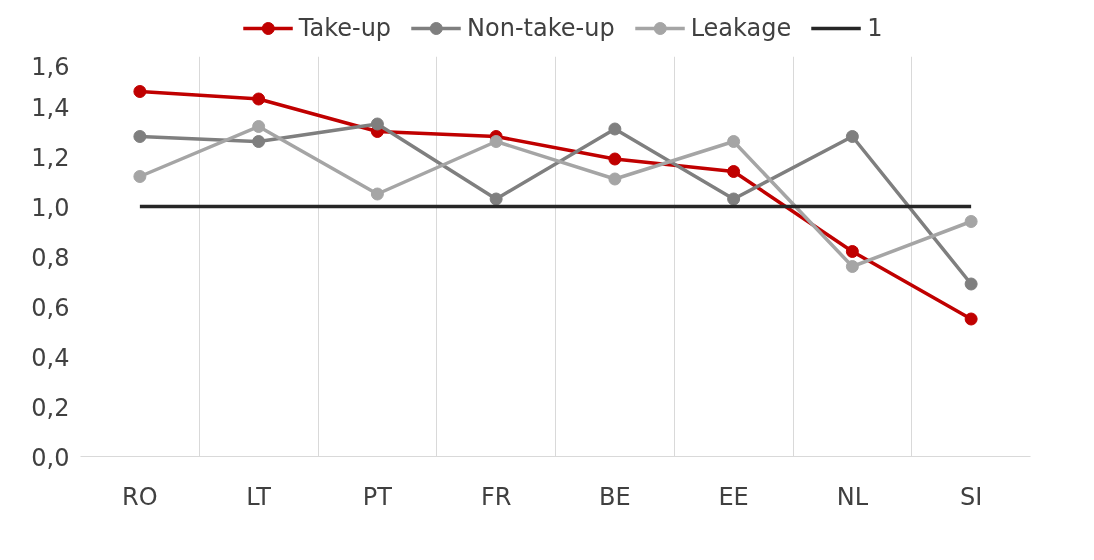 This screenshot has height=560, width=1094. I want to click on x-tick-label: EE, so click(733, 496).